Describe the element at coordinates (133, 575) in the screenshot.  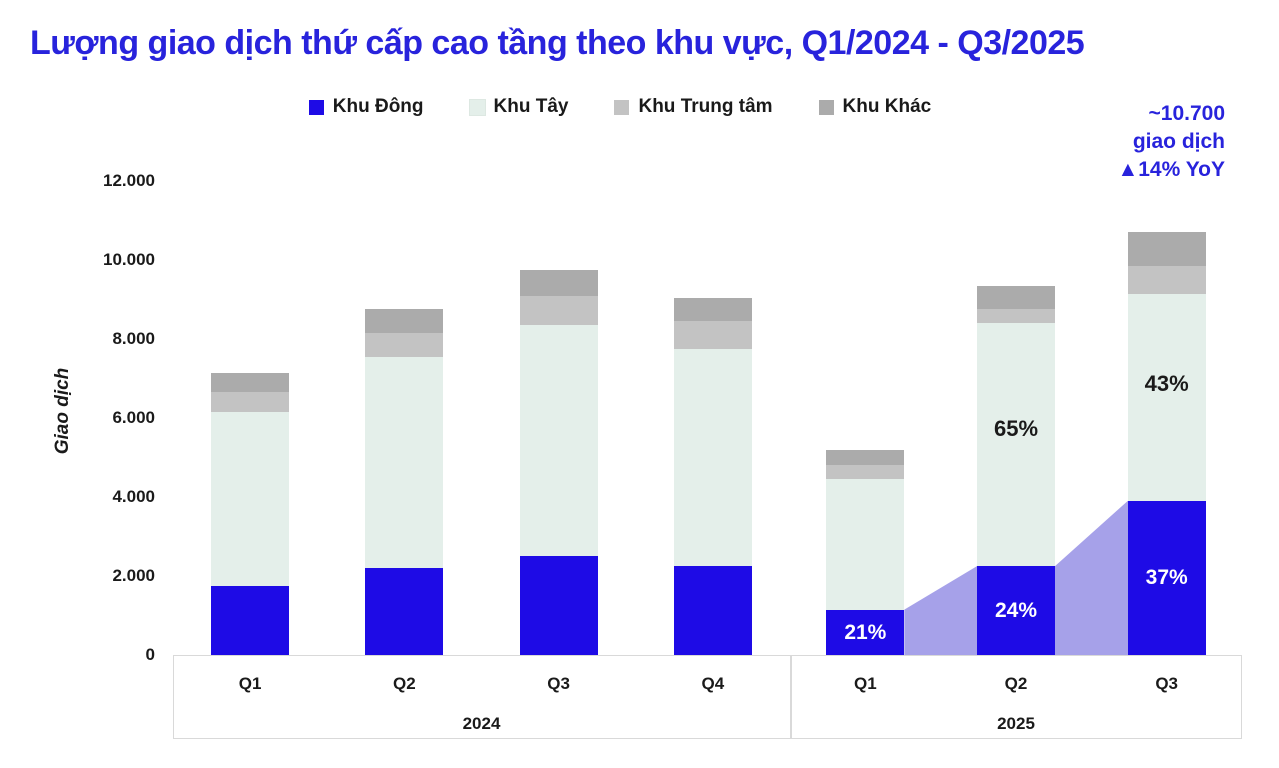
I see `y-axis-tick-label: 2.000` at that location.